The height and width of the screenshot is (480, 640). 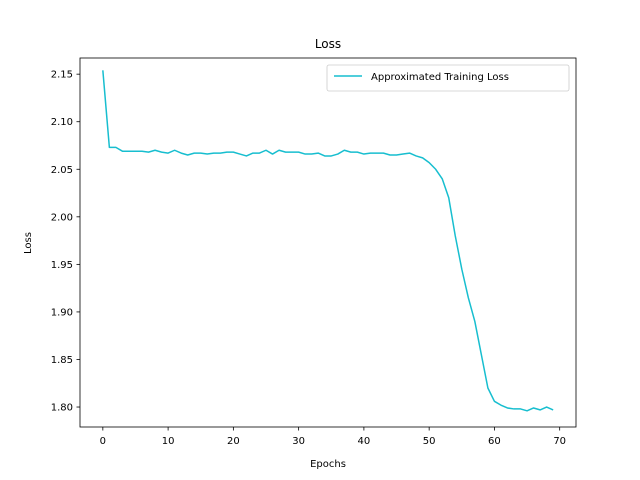 What do you see at coordinates (62, 75) in the screenshot?
I see `y-tick-label: 2.15` at bounding box center [62, 75].